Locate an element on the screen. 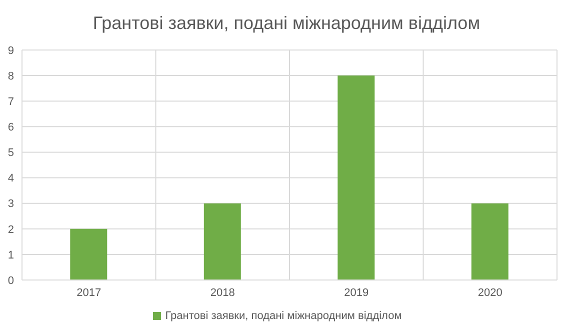 This screenshot has height=334, width=573. y-tick-label: 6 is located at coordinates (11, 128).